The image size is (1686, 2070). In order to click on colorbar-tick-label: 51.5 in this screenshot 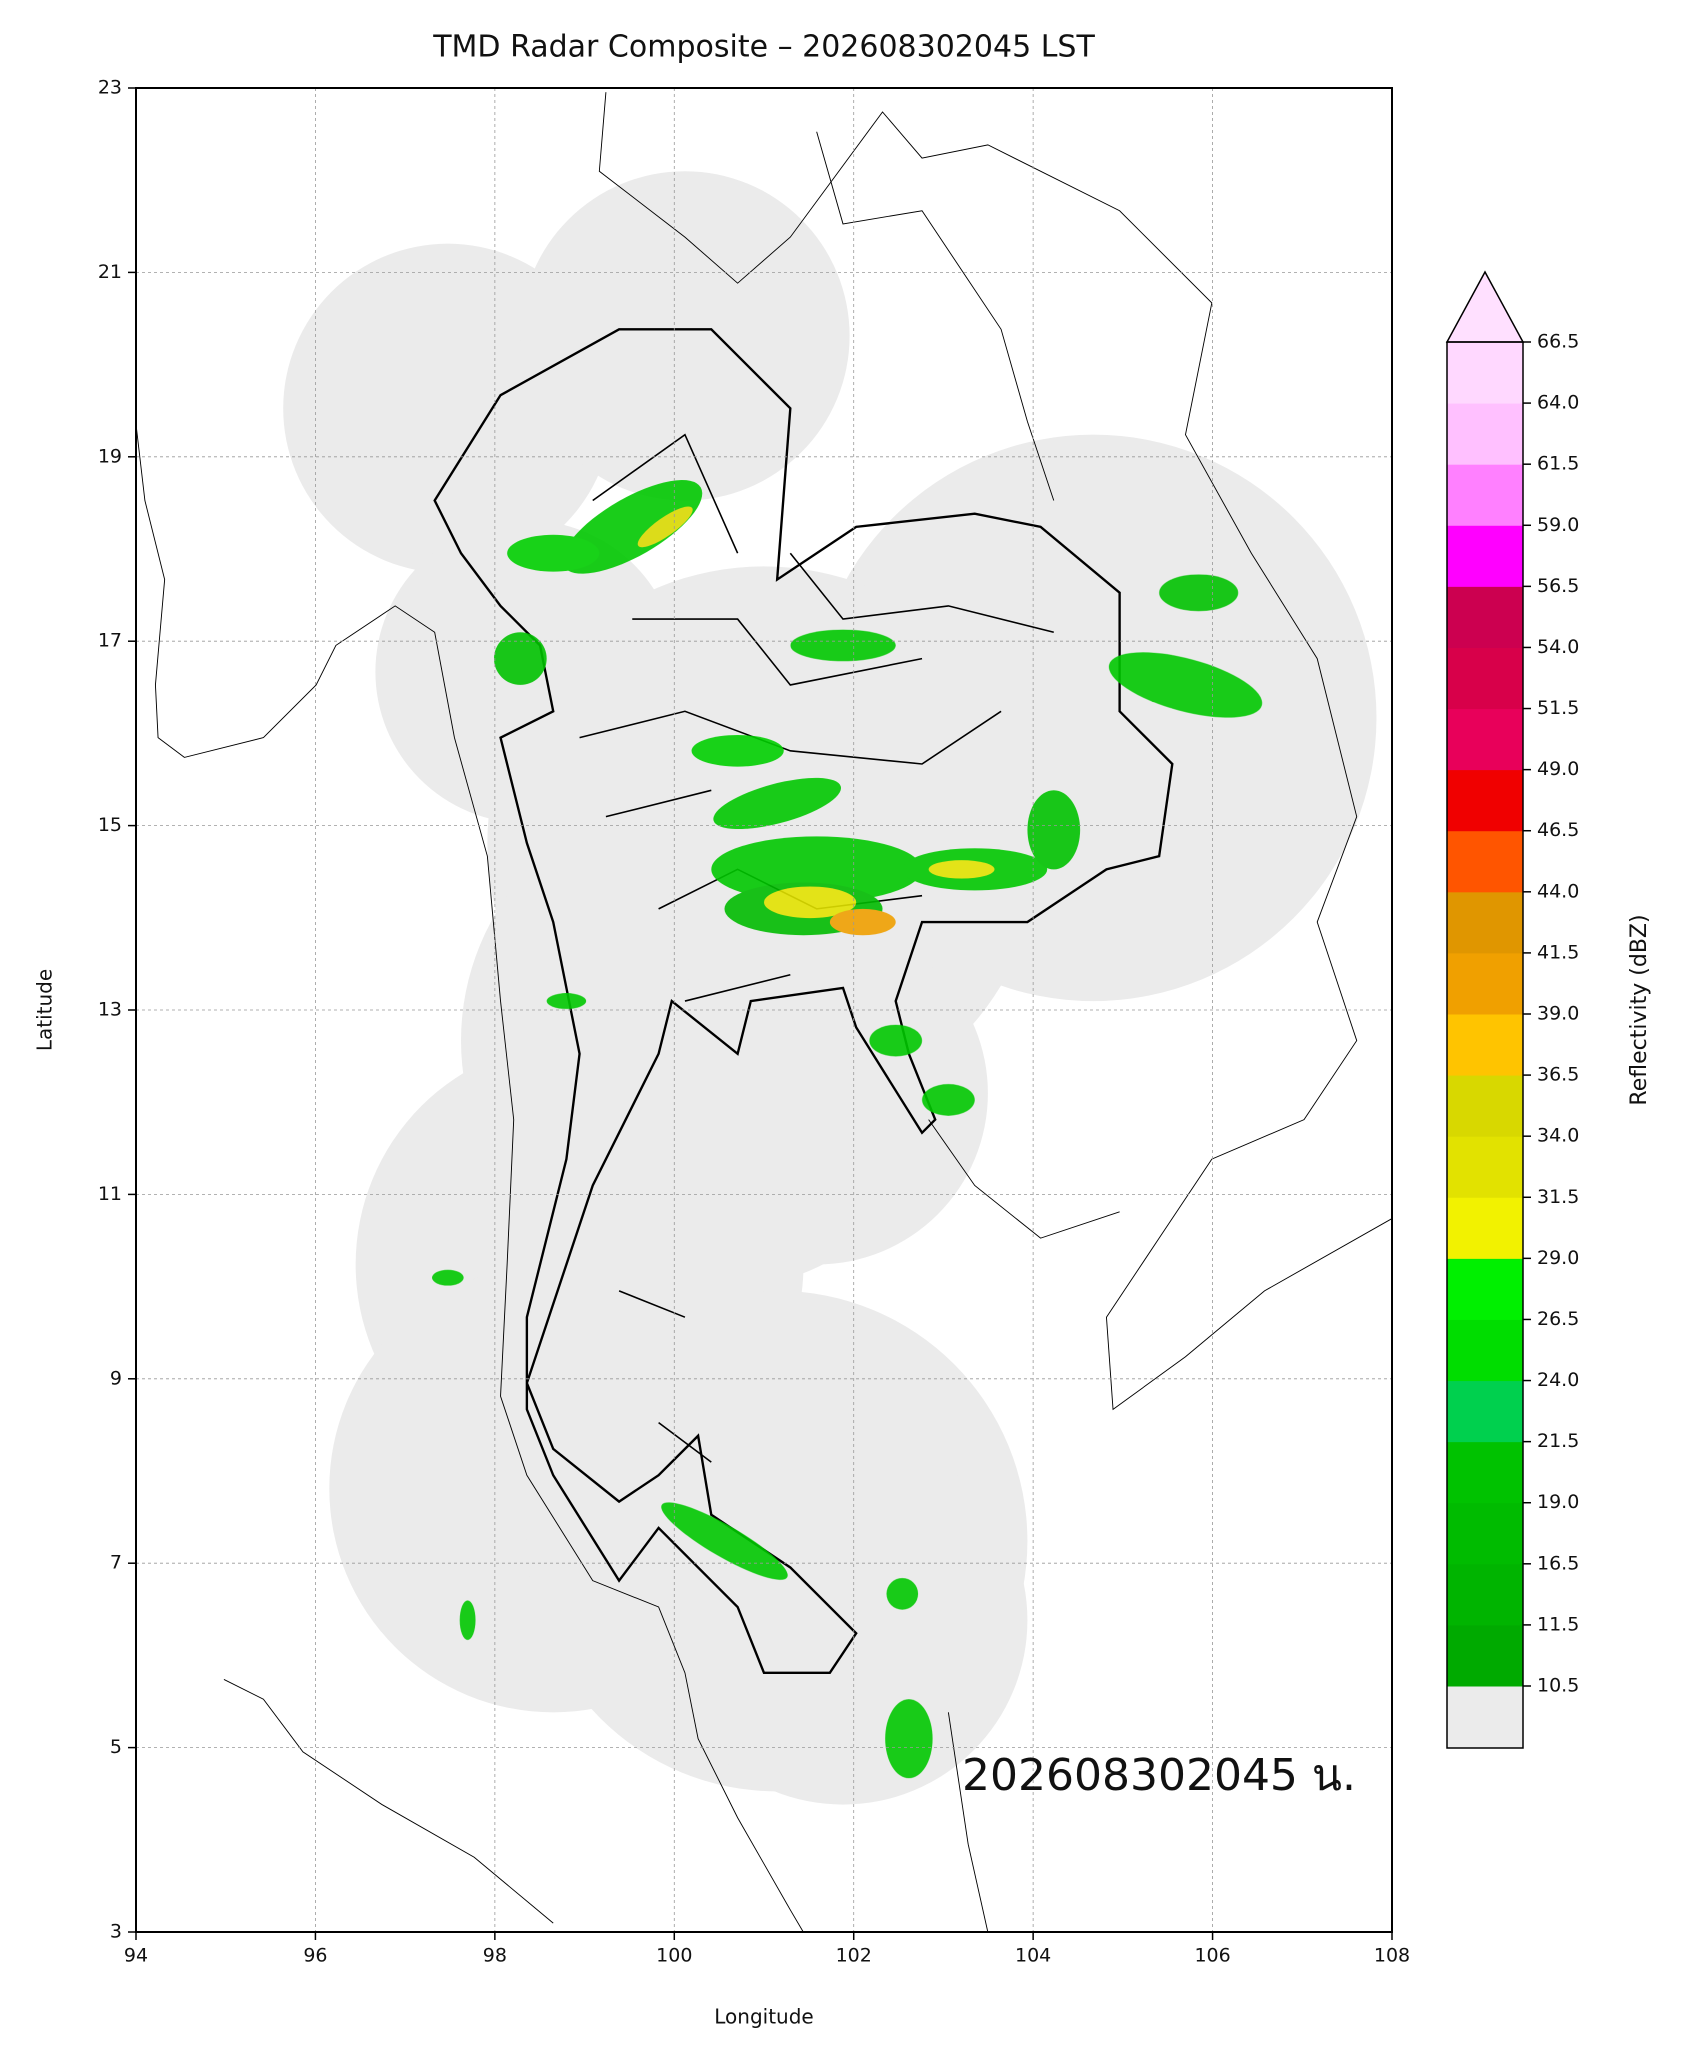, I will do `click(1558, 708)`.